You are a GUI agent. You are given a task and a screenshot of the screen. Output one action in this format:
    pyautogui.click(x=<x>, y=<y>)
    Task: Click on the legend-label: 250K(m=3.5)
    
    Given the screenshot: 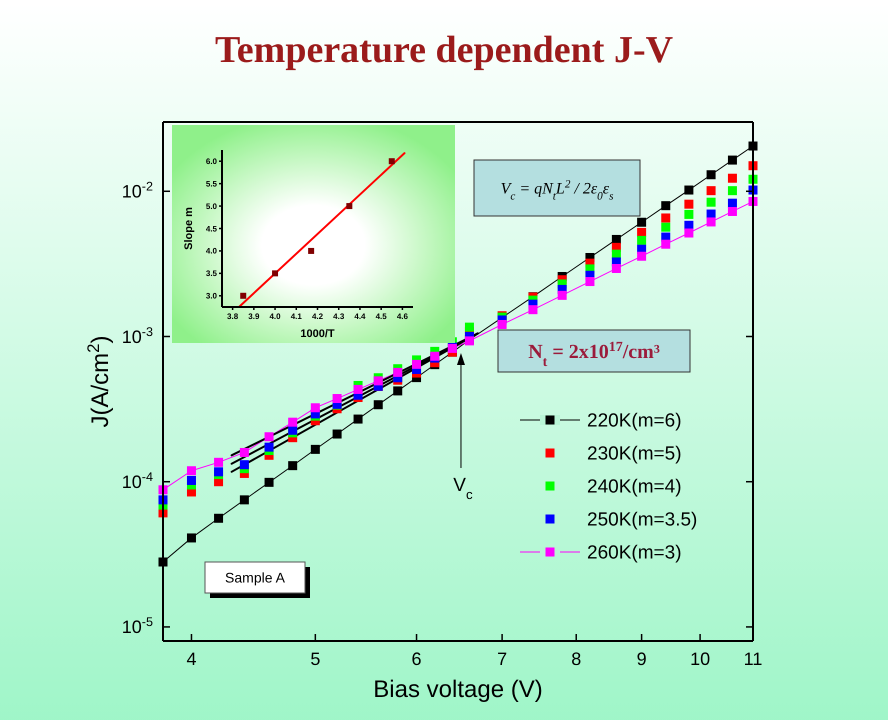 What is the action you would take?
    pyautogui.click(x=642, y=520)
    